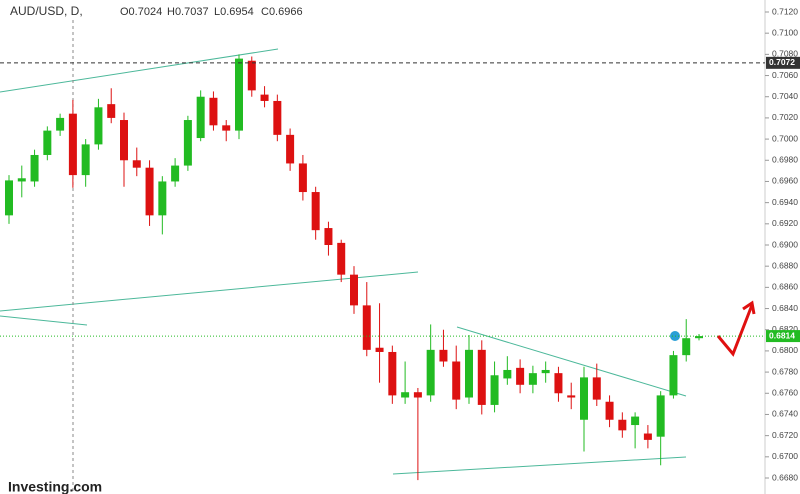  Describe the element at coordinates (46, 11) in the screenshot. I see `chart-title: AUD/USD, D,` at that location.